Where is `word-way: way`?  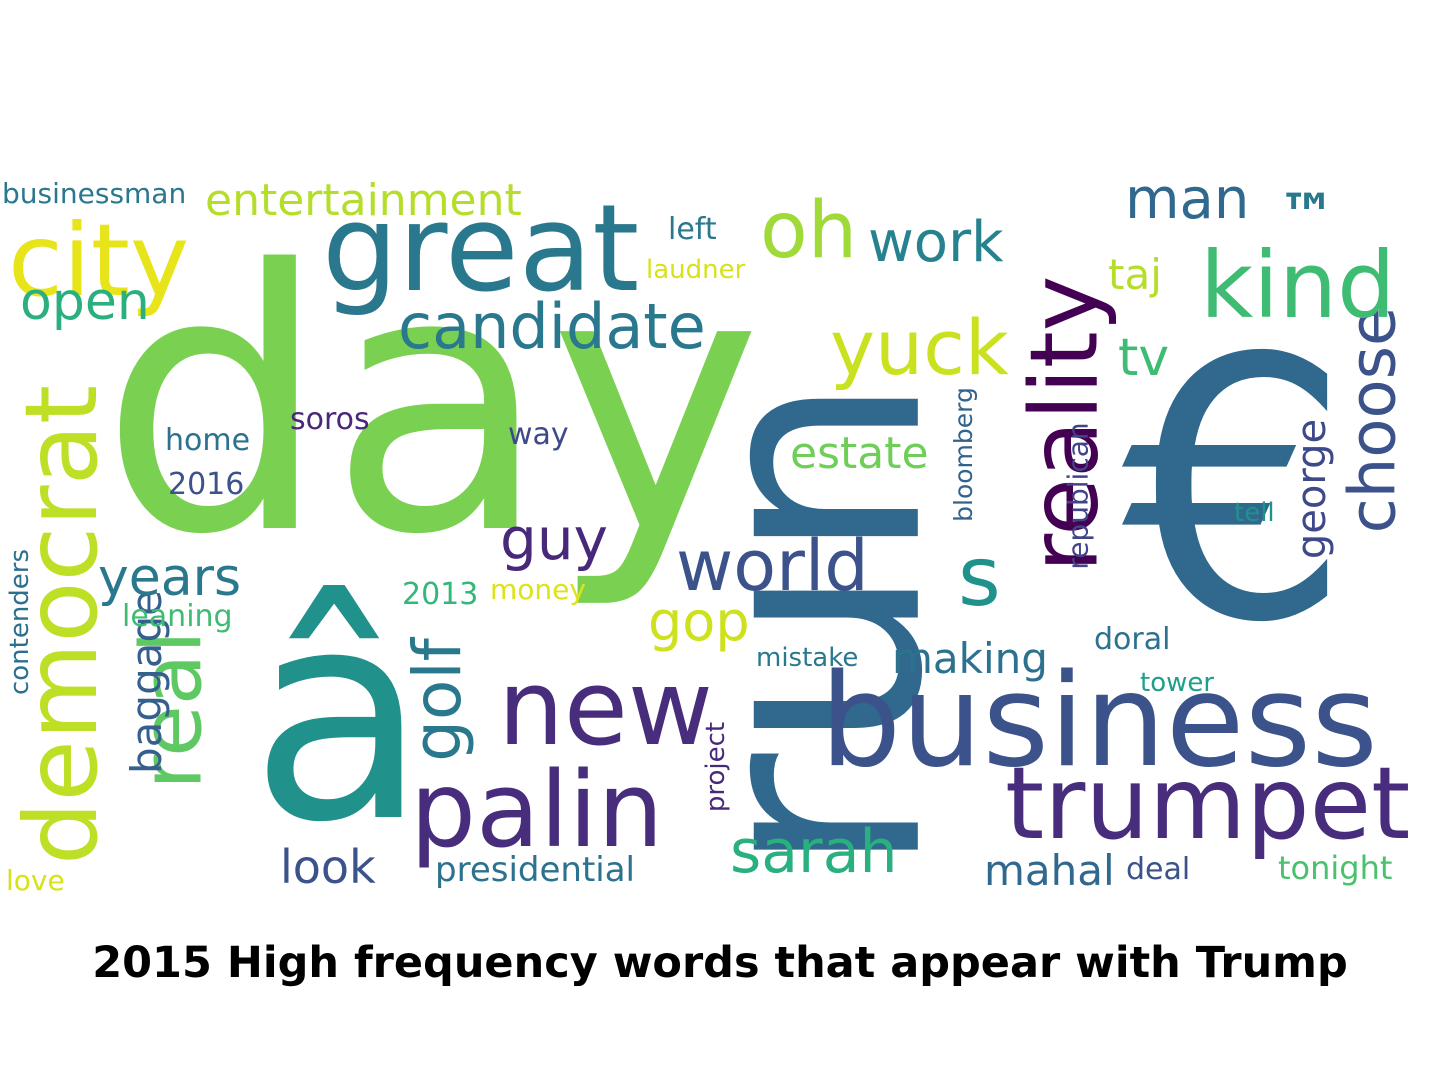
word-way: way is located at coordinates (538, 434).